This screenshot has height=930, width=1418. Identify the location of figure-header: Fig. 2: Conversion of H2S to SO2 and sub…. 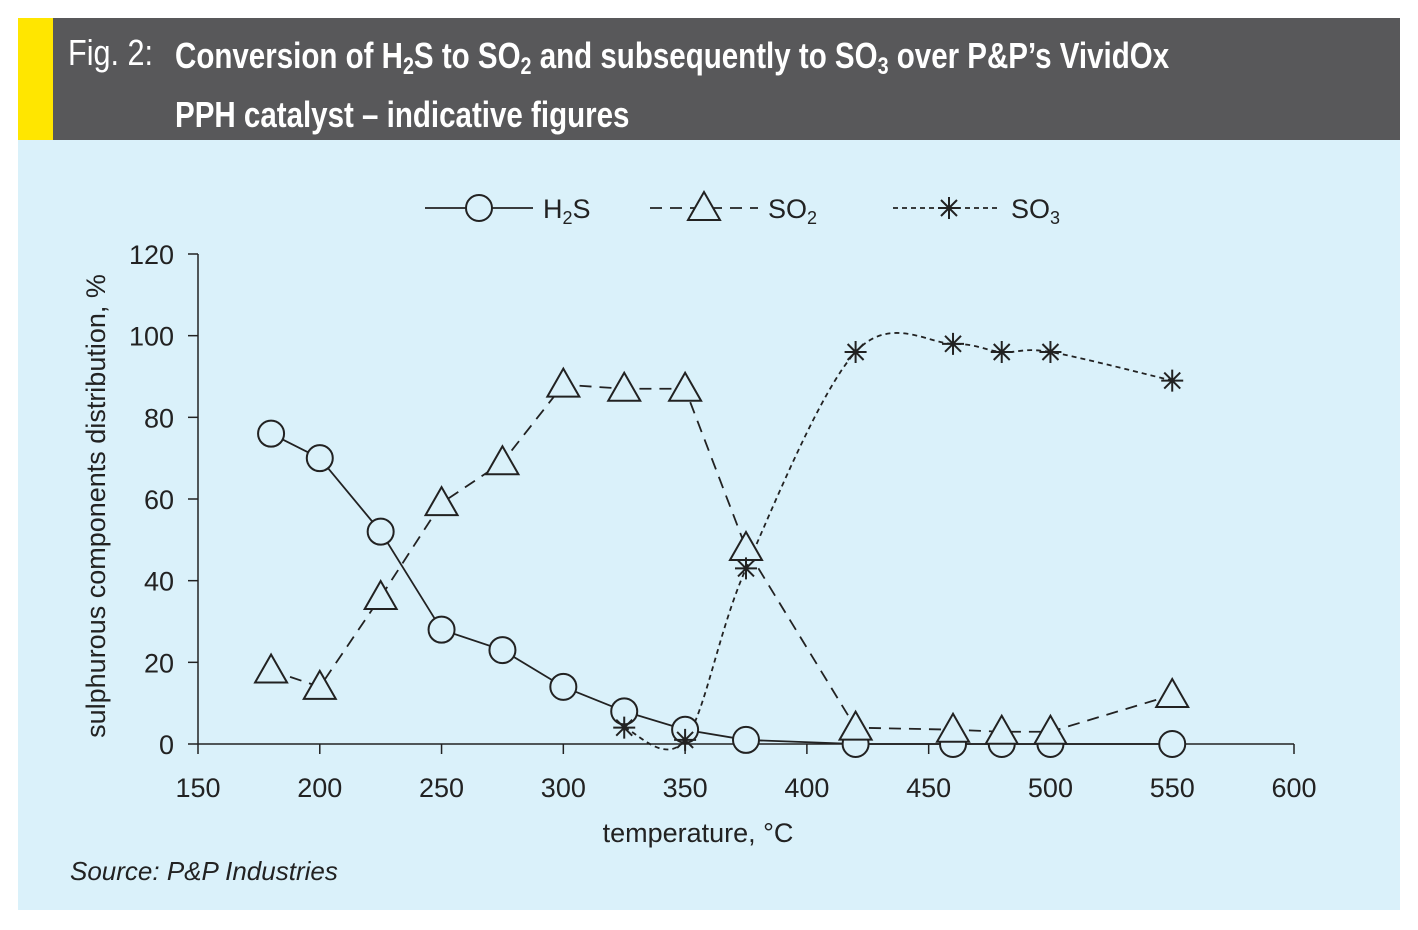
(709, 79).